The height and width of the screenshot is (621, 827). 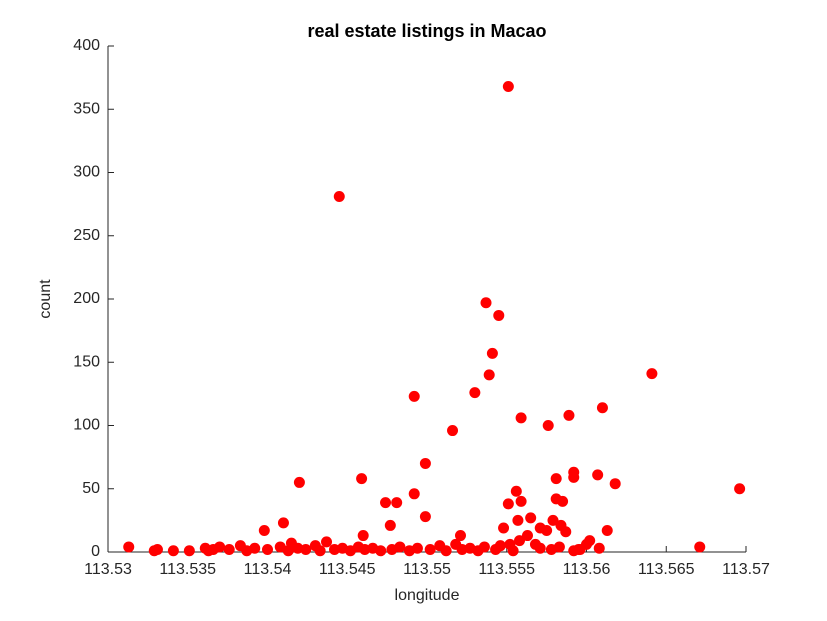 I want to click on y-tick-label: 100, so click(x=86, y=425).